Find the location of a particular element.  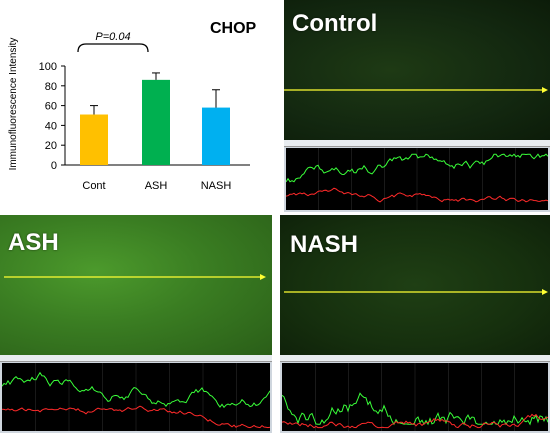

nash-label: NASH is located at coordinates (324, 244).